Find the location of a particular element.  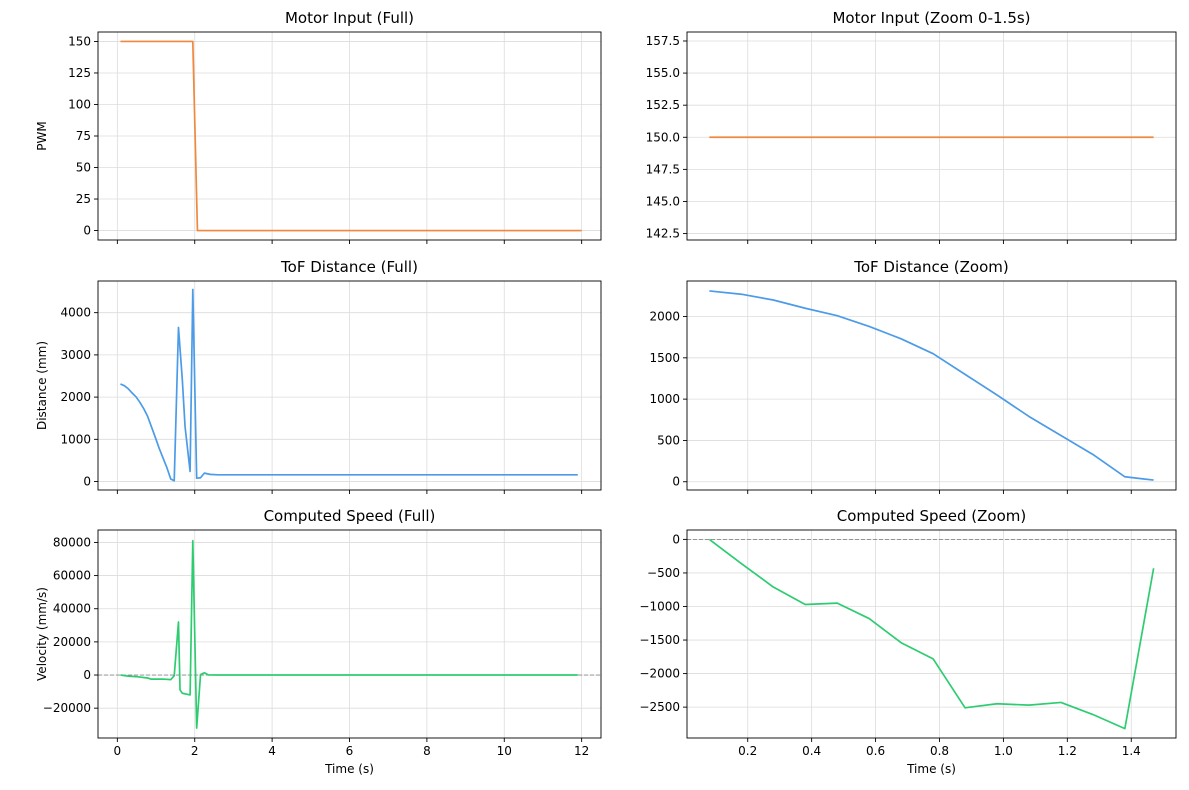

chart-title: ToF Distance (Full) is located at coordinates (349, 267).